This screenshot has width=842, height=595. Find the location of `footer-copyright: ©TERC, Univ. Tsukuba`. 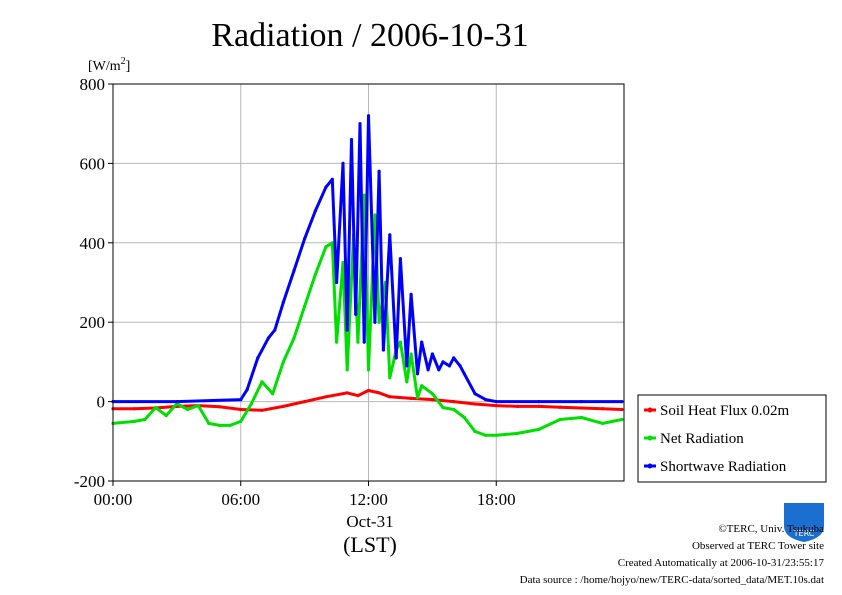

footer-copyright: ©TERC, Univ. Tsukuba is located at coordinates (771, 529).